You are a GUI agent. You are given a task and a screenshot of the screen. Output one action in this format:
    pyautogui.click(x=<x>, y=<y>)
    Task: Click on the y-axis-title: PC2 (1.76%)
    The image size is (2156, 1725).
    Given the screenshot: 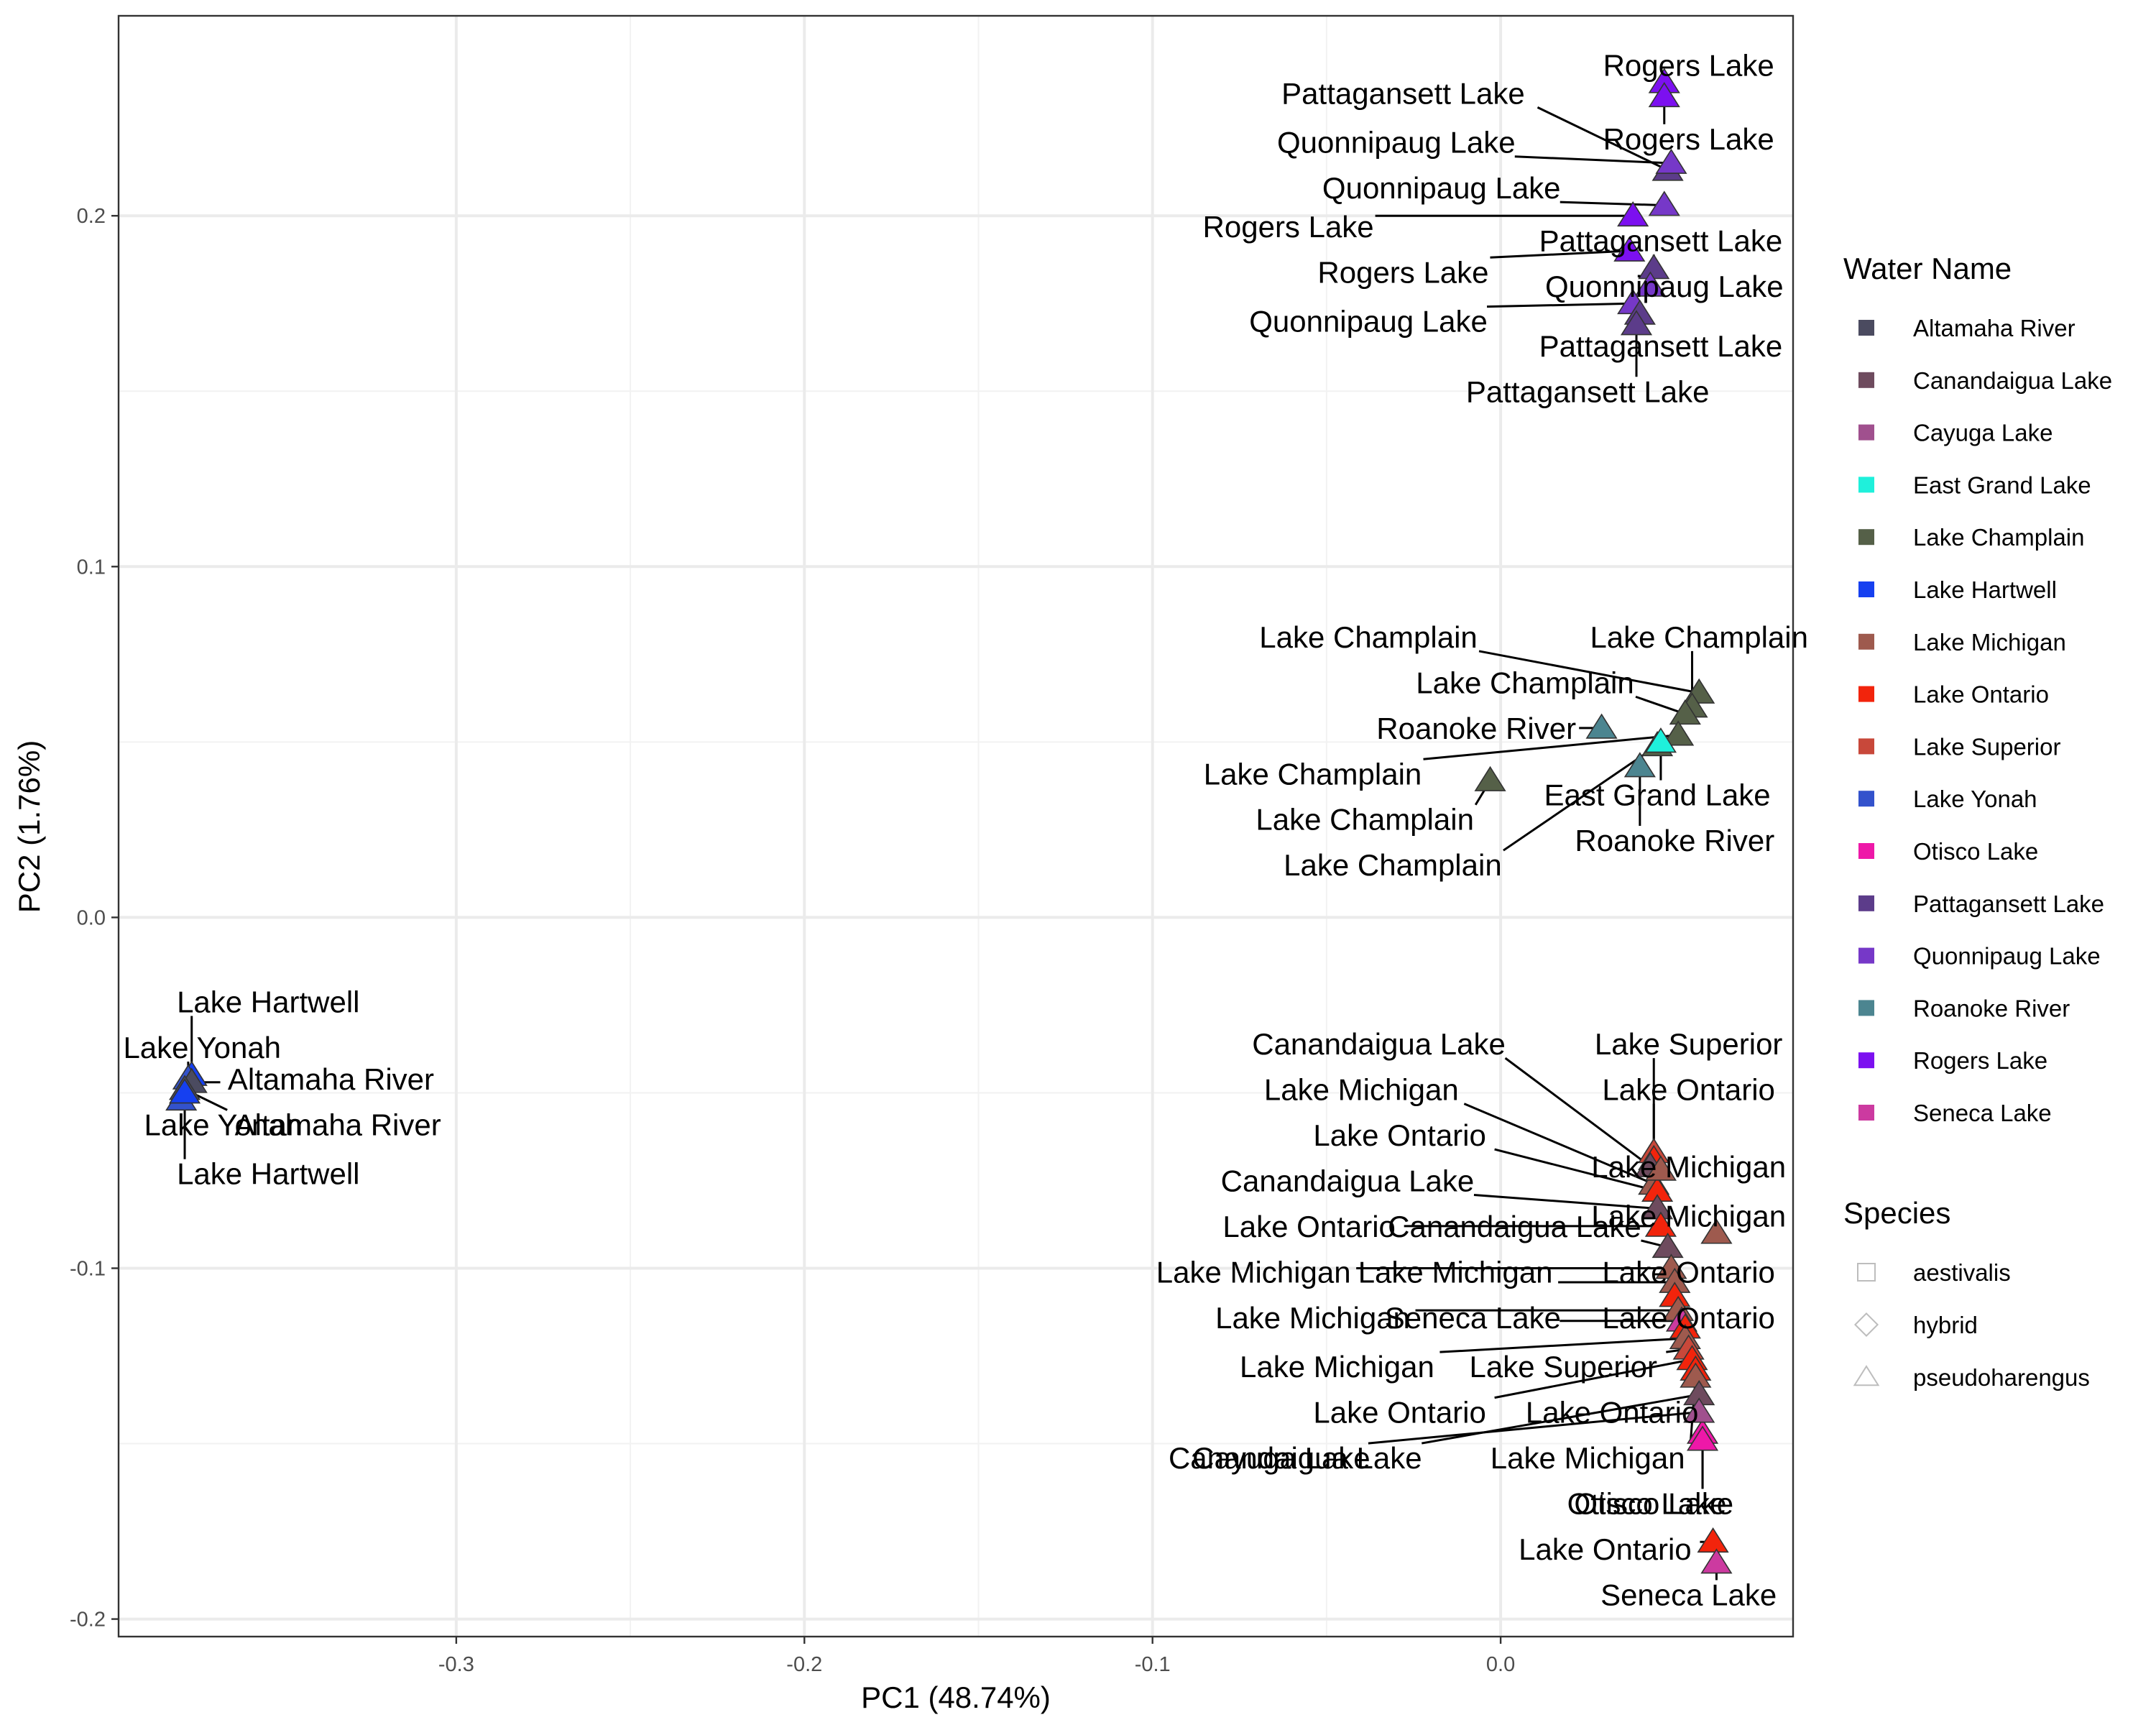 What is the action you would take?
    pyautogui.click(x=29, y=826)
    